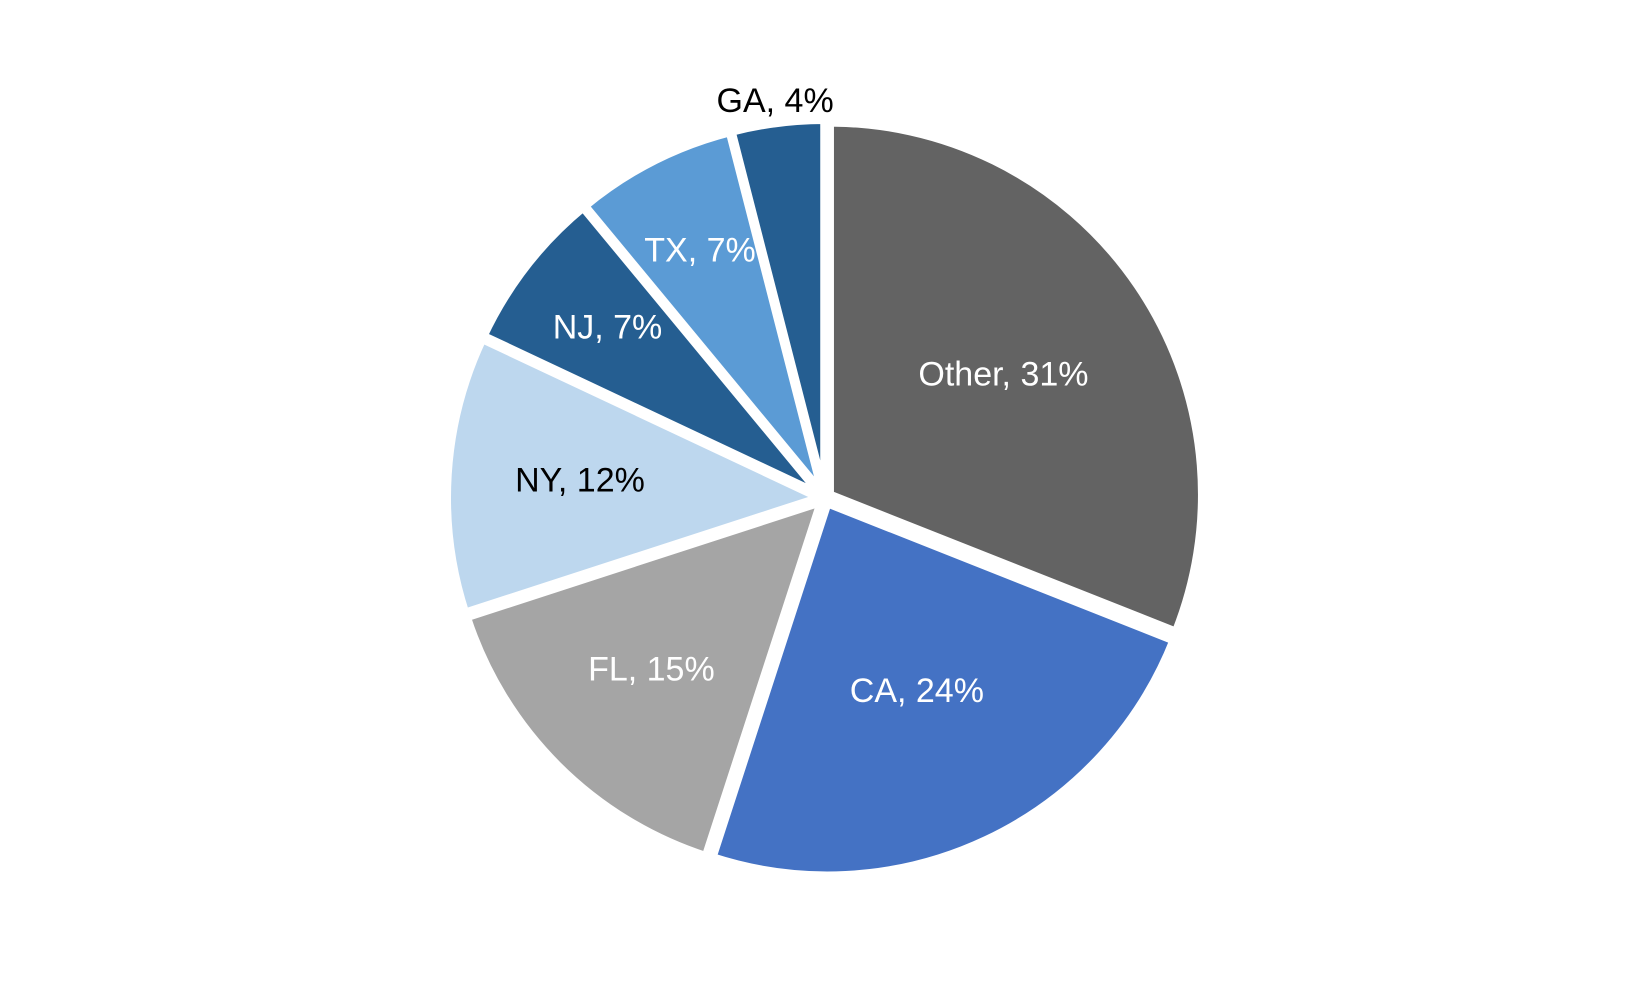  I want to click on pie-slice-ny, so click(636, 475).